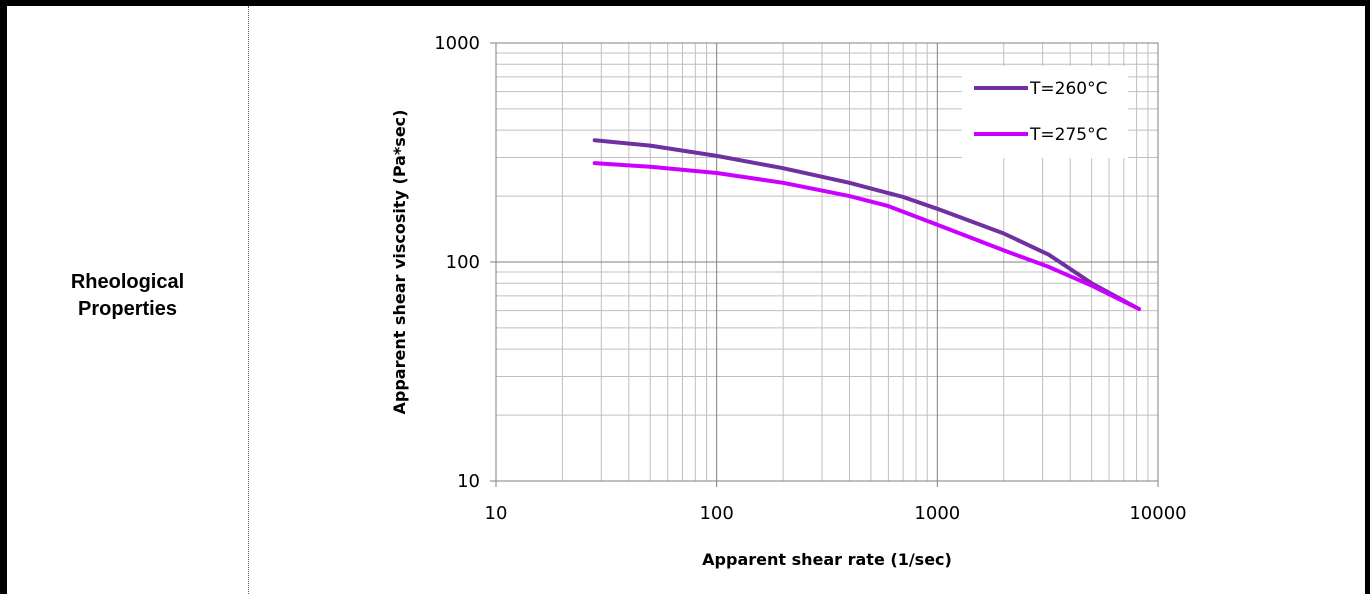 This screenshot has height=594, width=1370. What do you see at coordinates (3, 297) in the screenshot?
I see `table-left-border` at bounding box center [3, 297].